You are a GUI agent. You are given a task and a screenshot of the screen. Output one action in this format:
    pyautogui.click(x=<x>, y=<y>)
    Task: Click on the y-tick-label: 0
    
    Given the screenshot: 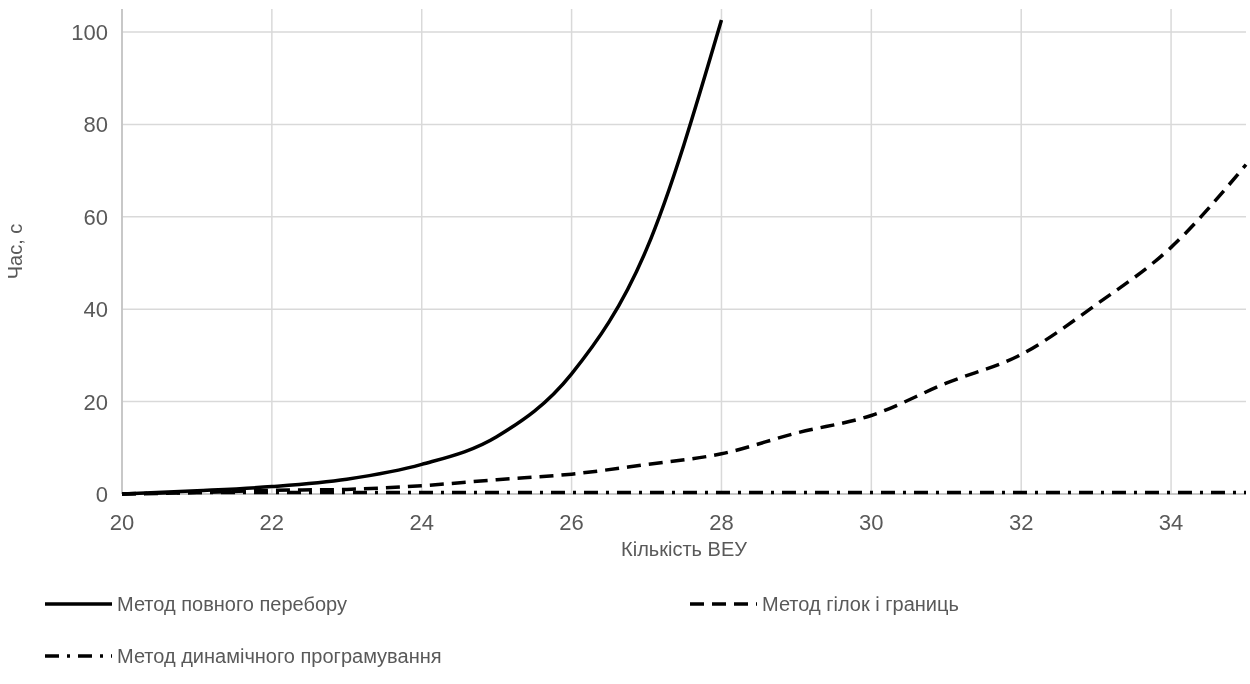 What is the action you would take?
    pyautogui.click(x=101, y=494)
    